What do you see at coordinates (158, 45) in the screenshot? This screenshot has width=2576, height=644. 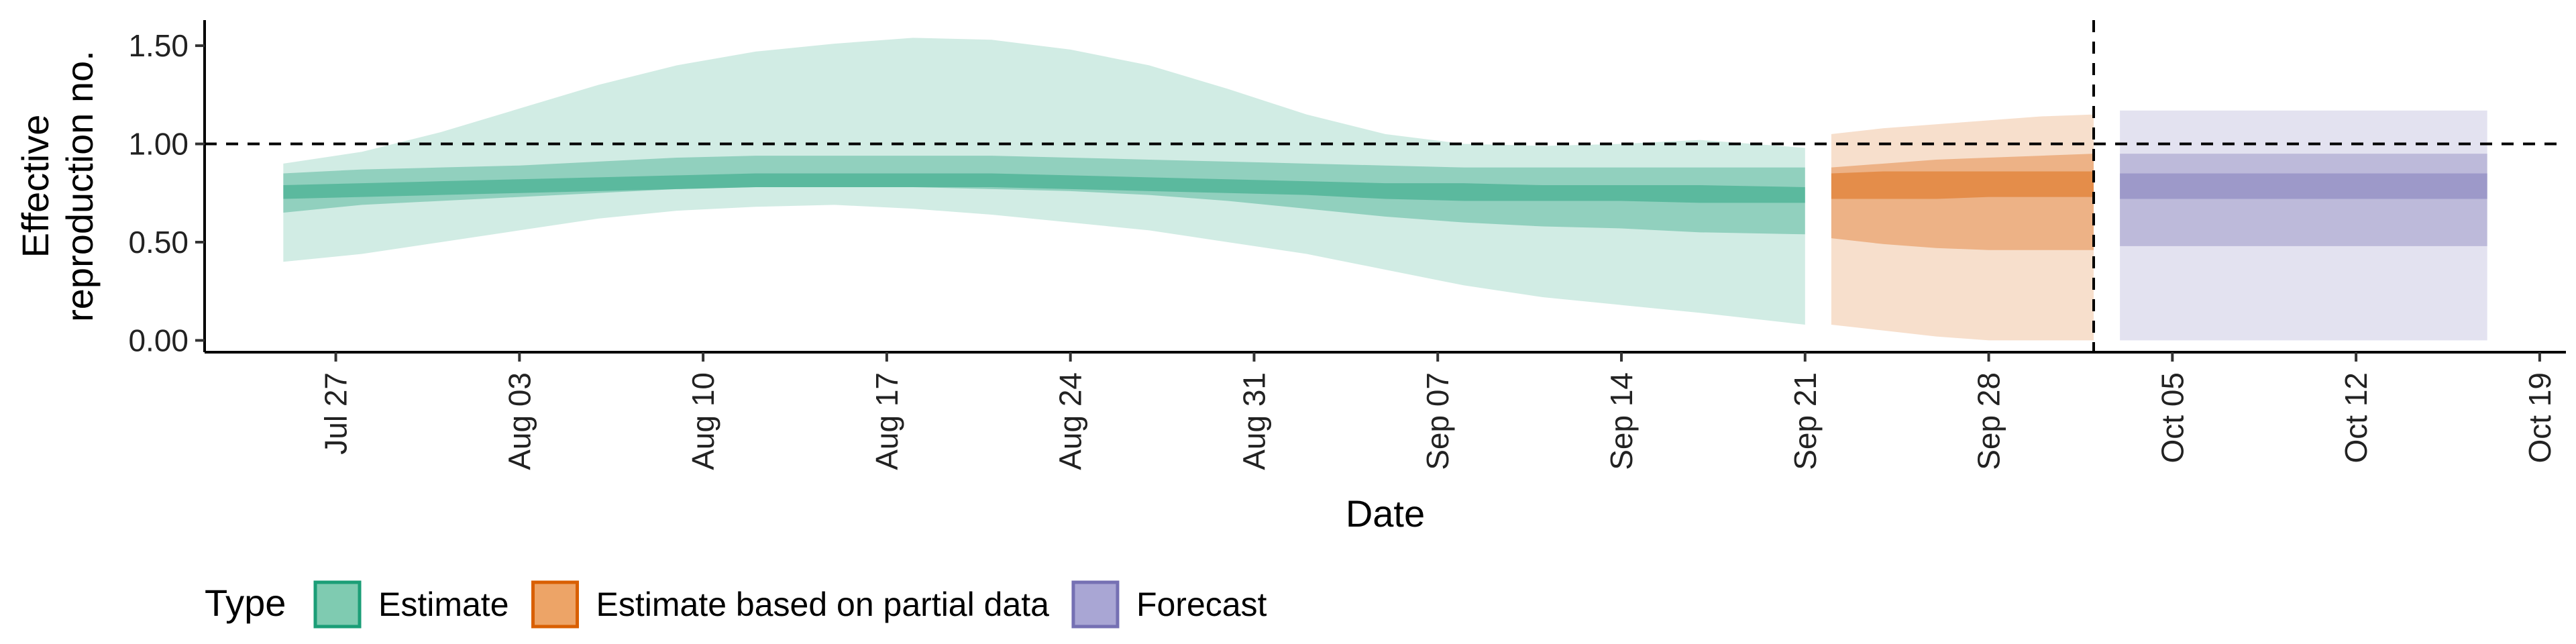 I see `y-tick-label: 1.50` at bounding box center [158, 45].